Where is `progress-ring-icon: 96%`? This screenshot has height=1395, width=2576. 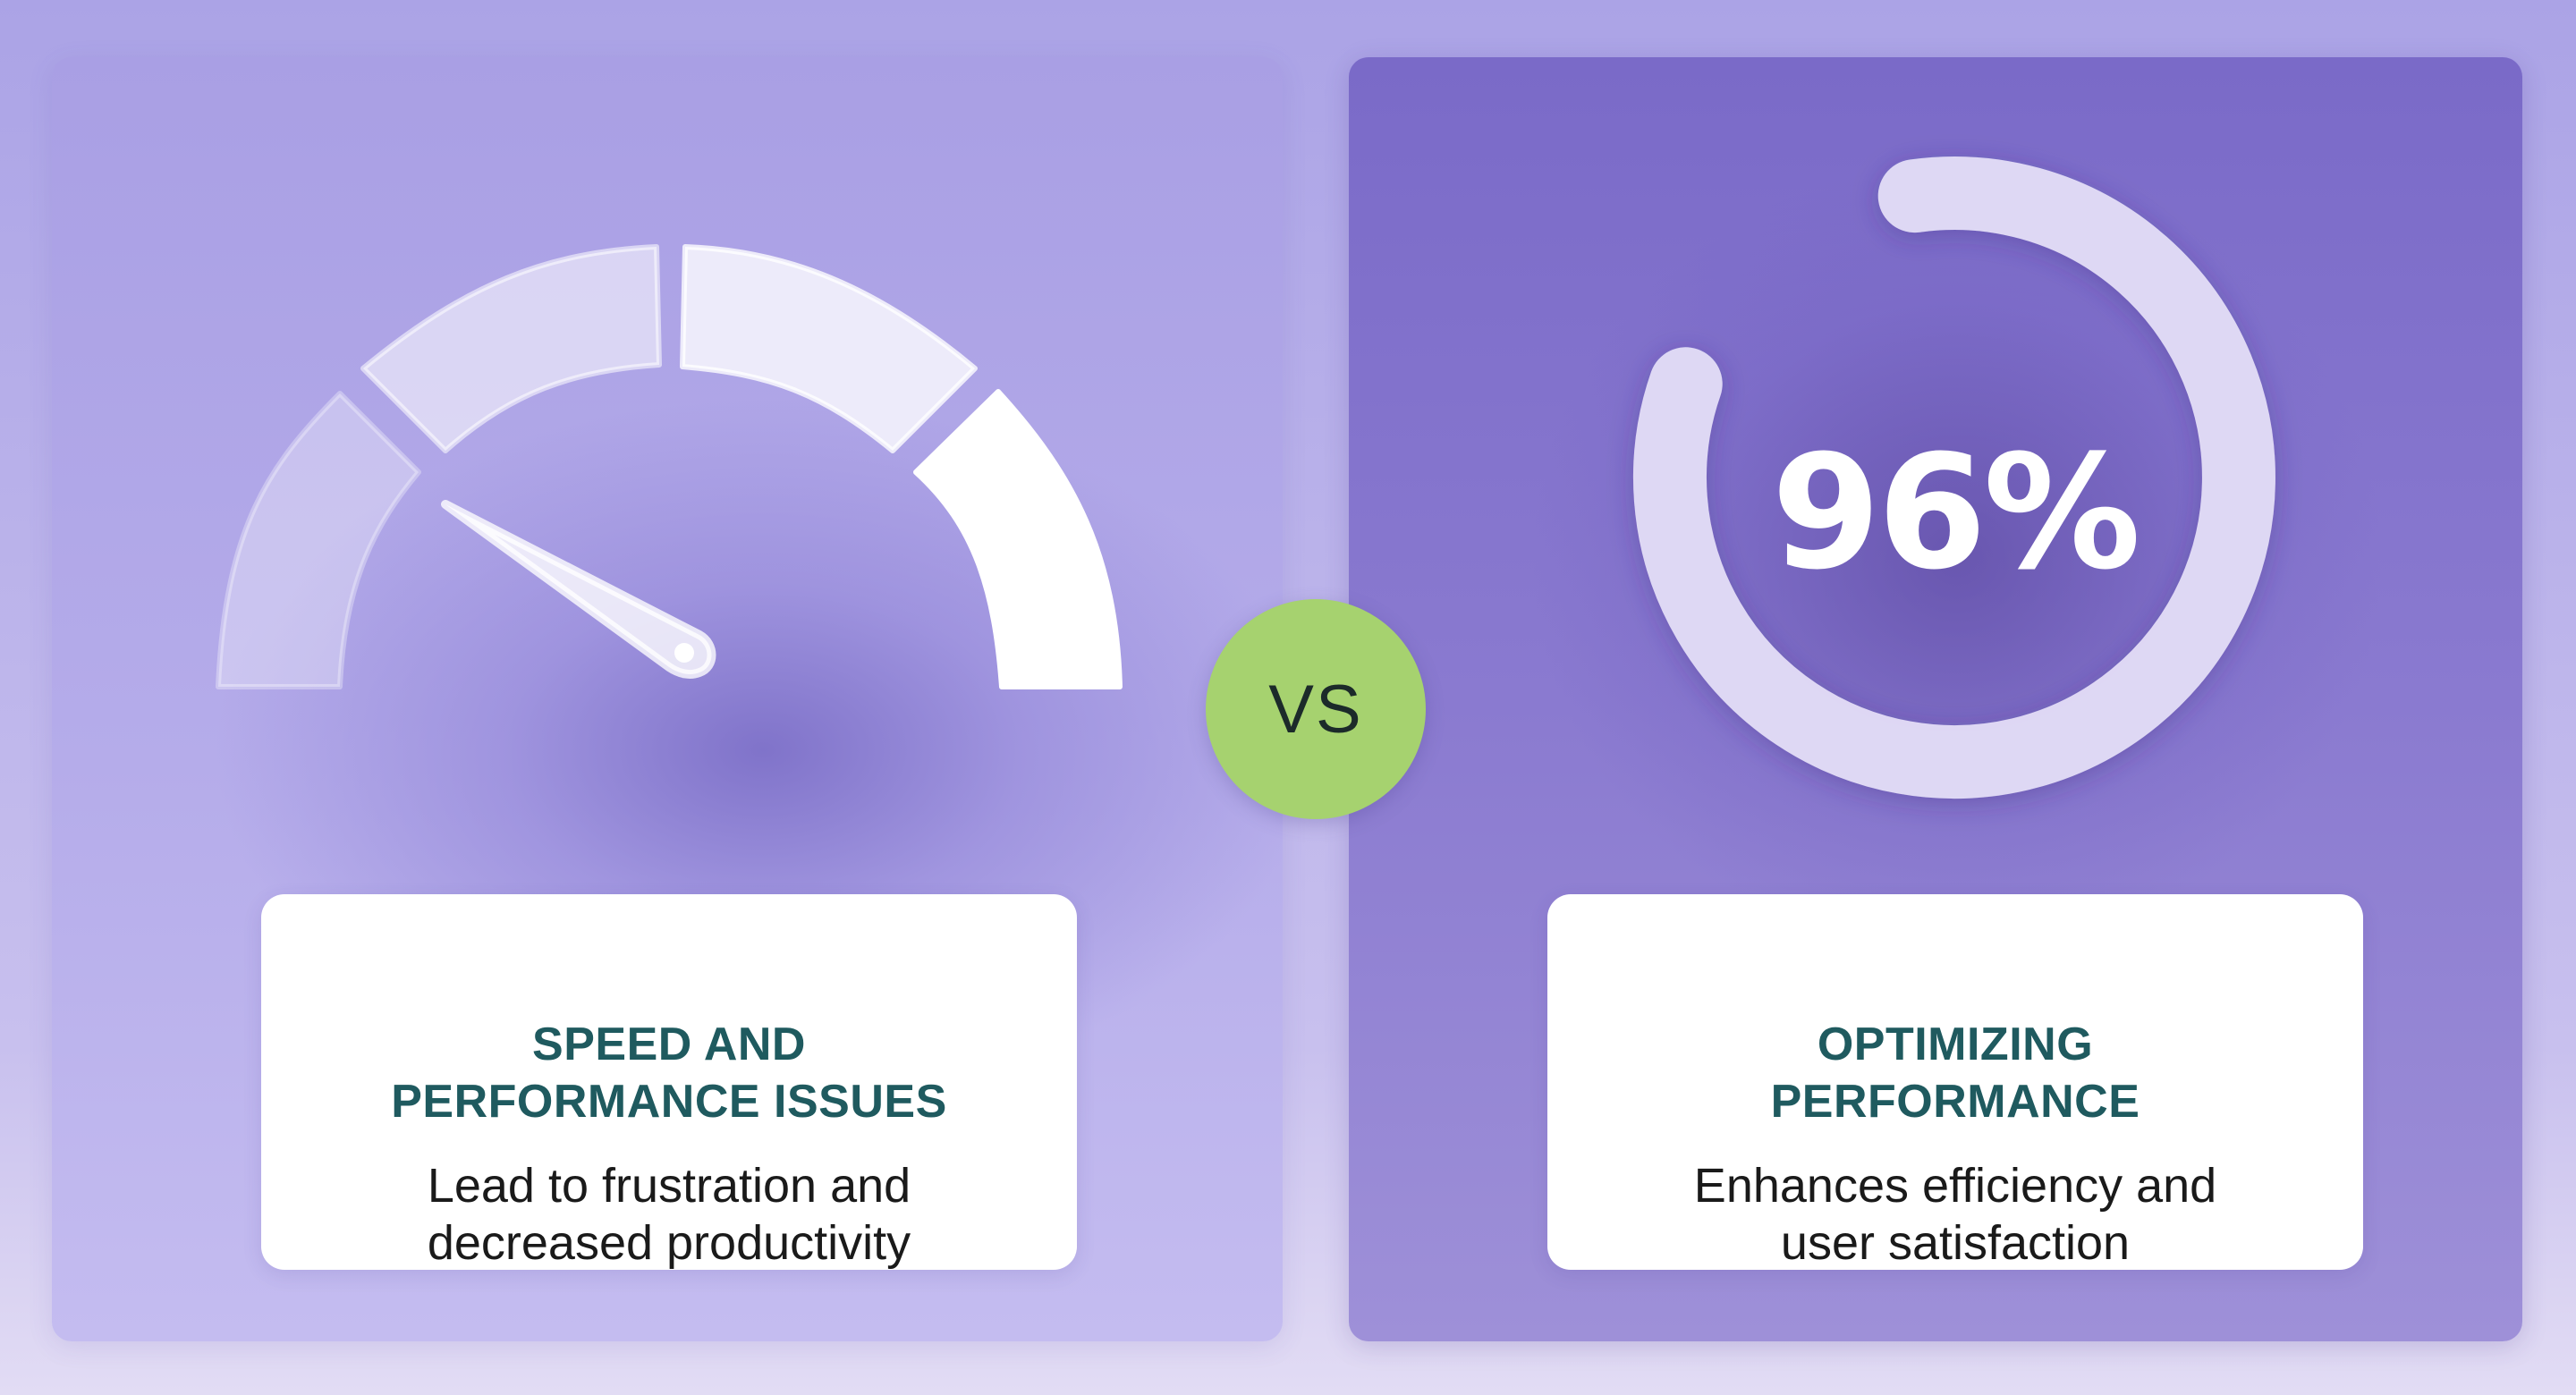 progress-ring-icon: 96% is located at coordinates (1953, 477).